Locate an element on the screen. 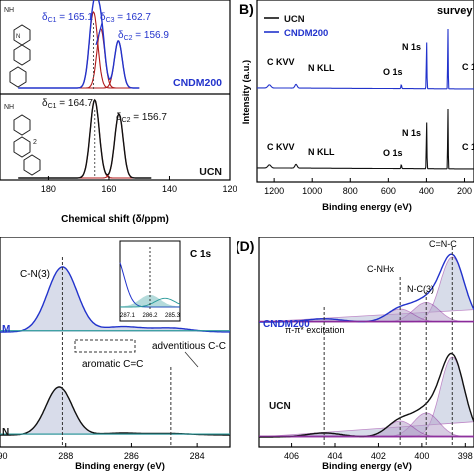 The height and width of the screenshot is (474, 474). triazine-structure-icon: NH 2 is located at coordinates (22, 140).